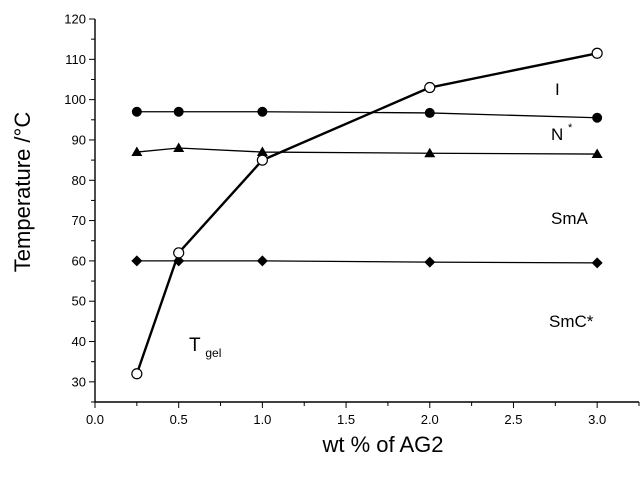  I want to click on region-label-n-star: N *, so click(562, 133).